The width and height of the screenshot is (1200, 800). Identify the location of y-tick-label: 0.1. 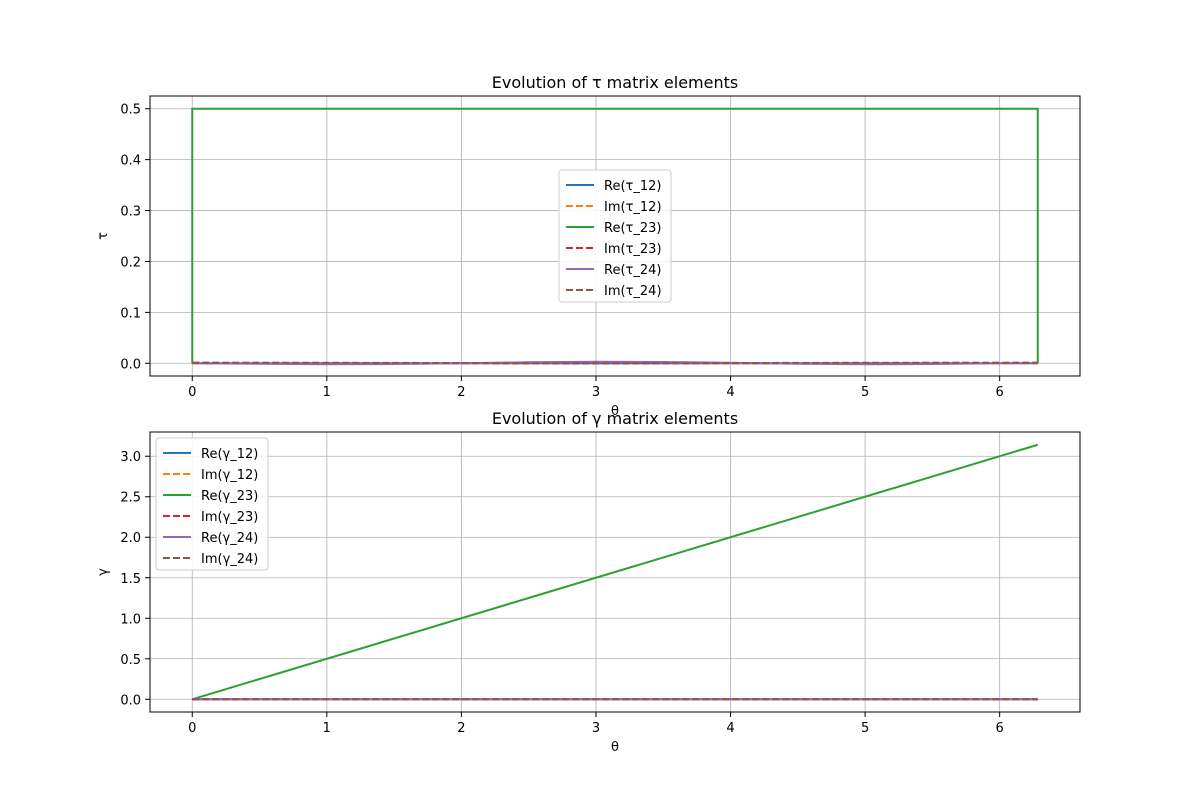
(130, 313).